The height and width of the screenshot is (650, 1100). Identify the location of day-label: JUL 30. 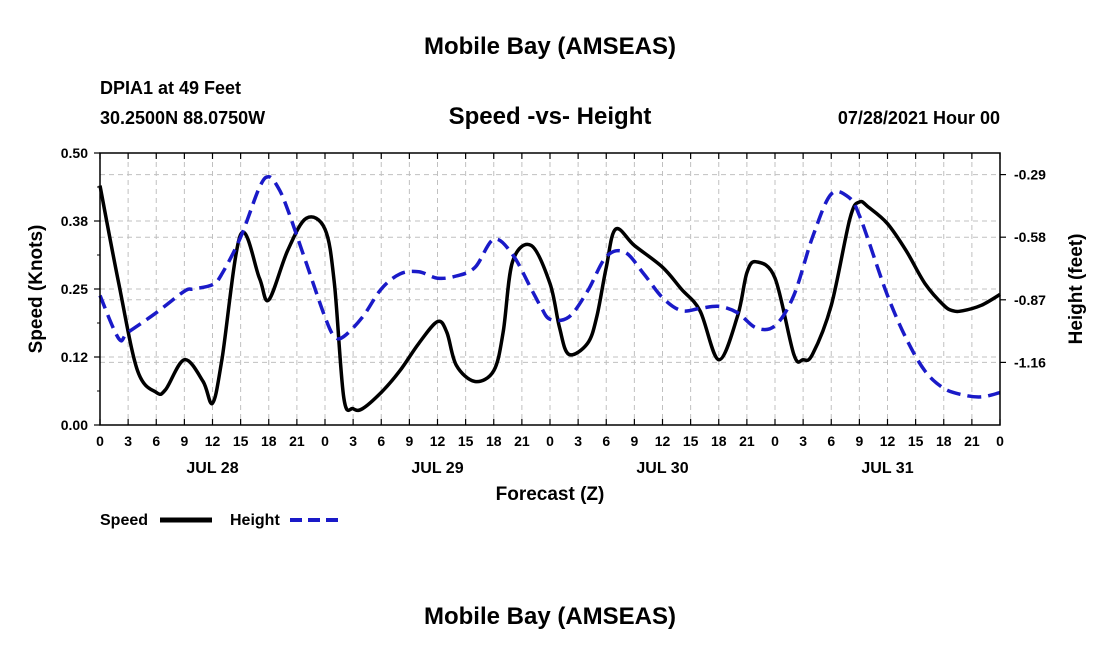
(662, 468).